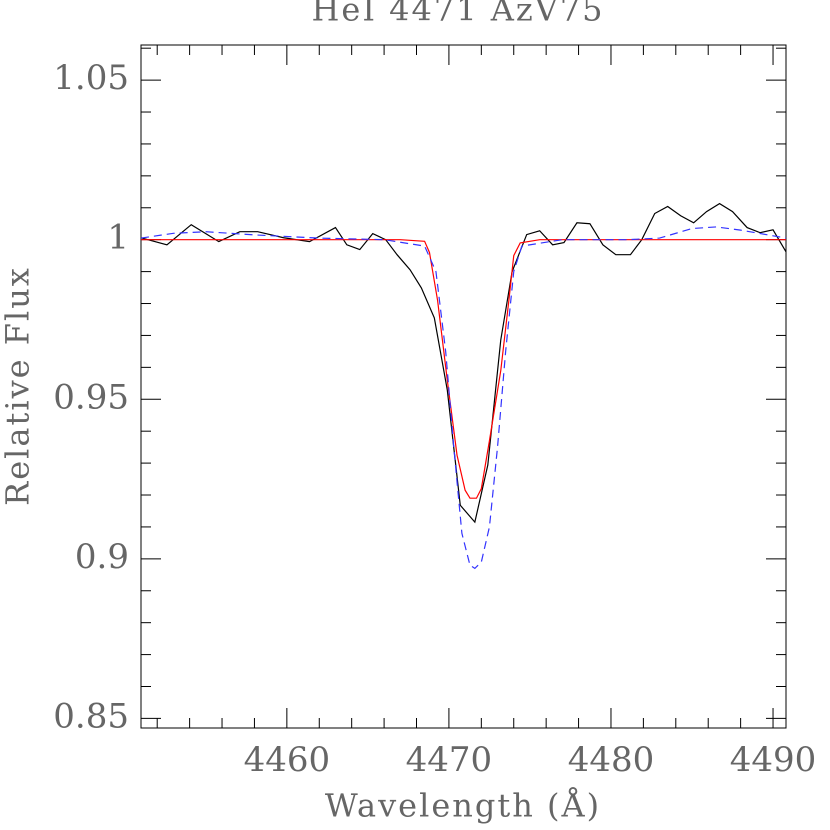 Image resolution: width=830 pixels, height=830 pixels. What do you see at coordinates (91, 716) in the screenshot?
I see `y-tick-label: 0.85` at bounding box center [91, 716].